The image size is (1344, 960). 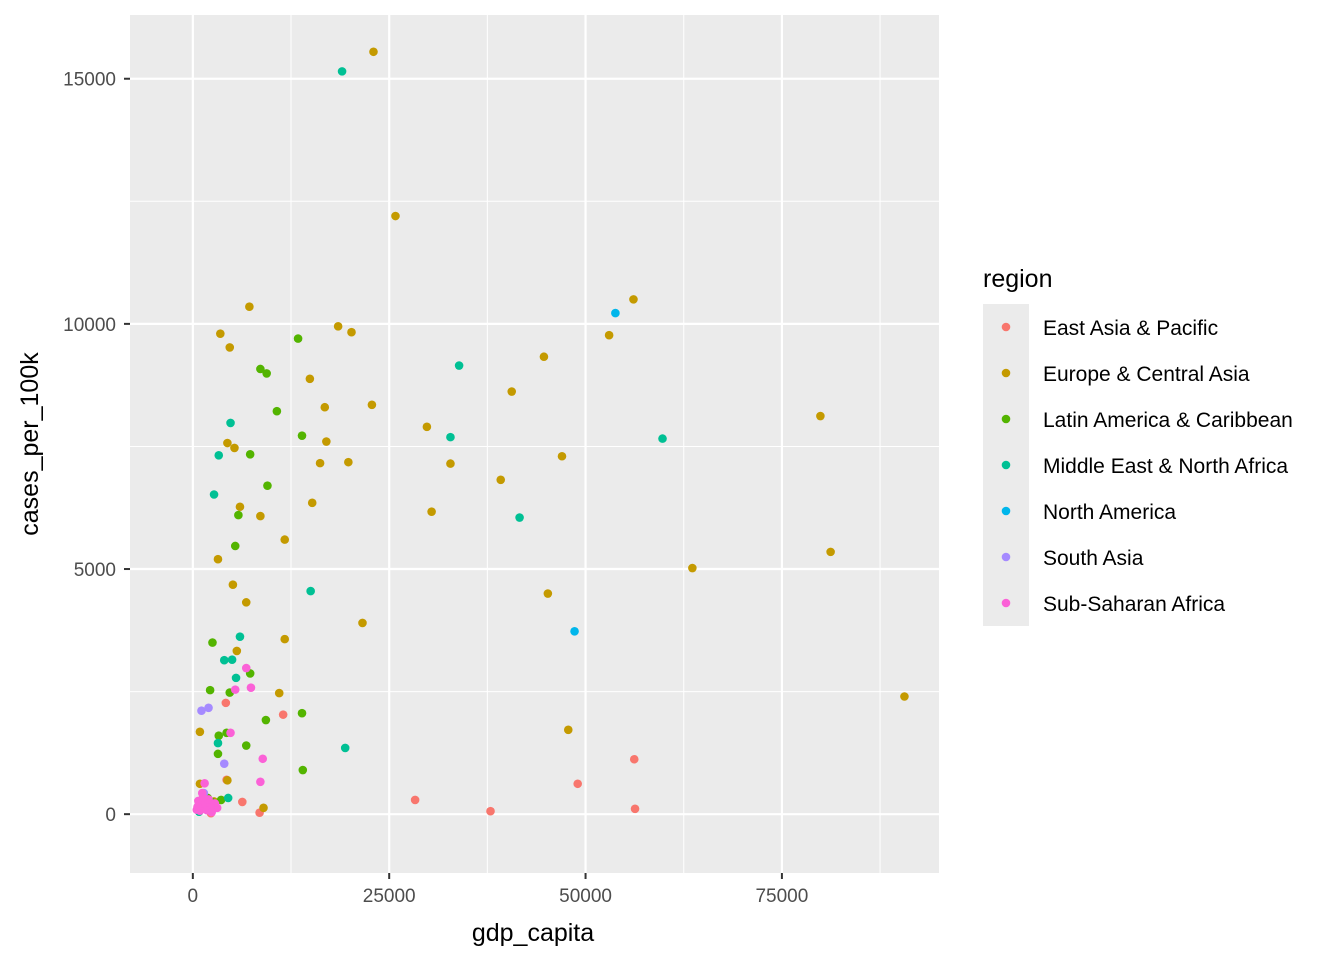 I want to click on legend-label: North America, so click(x=1109, y=512).